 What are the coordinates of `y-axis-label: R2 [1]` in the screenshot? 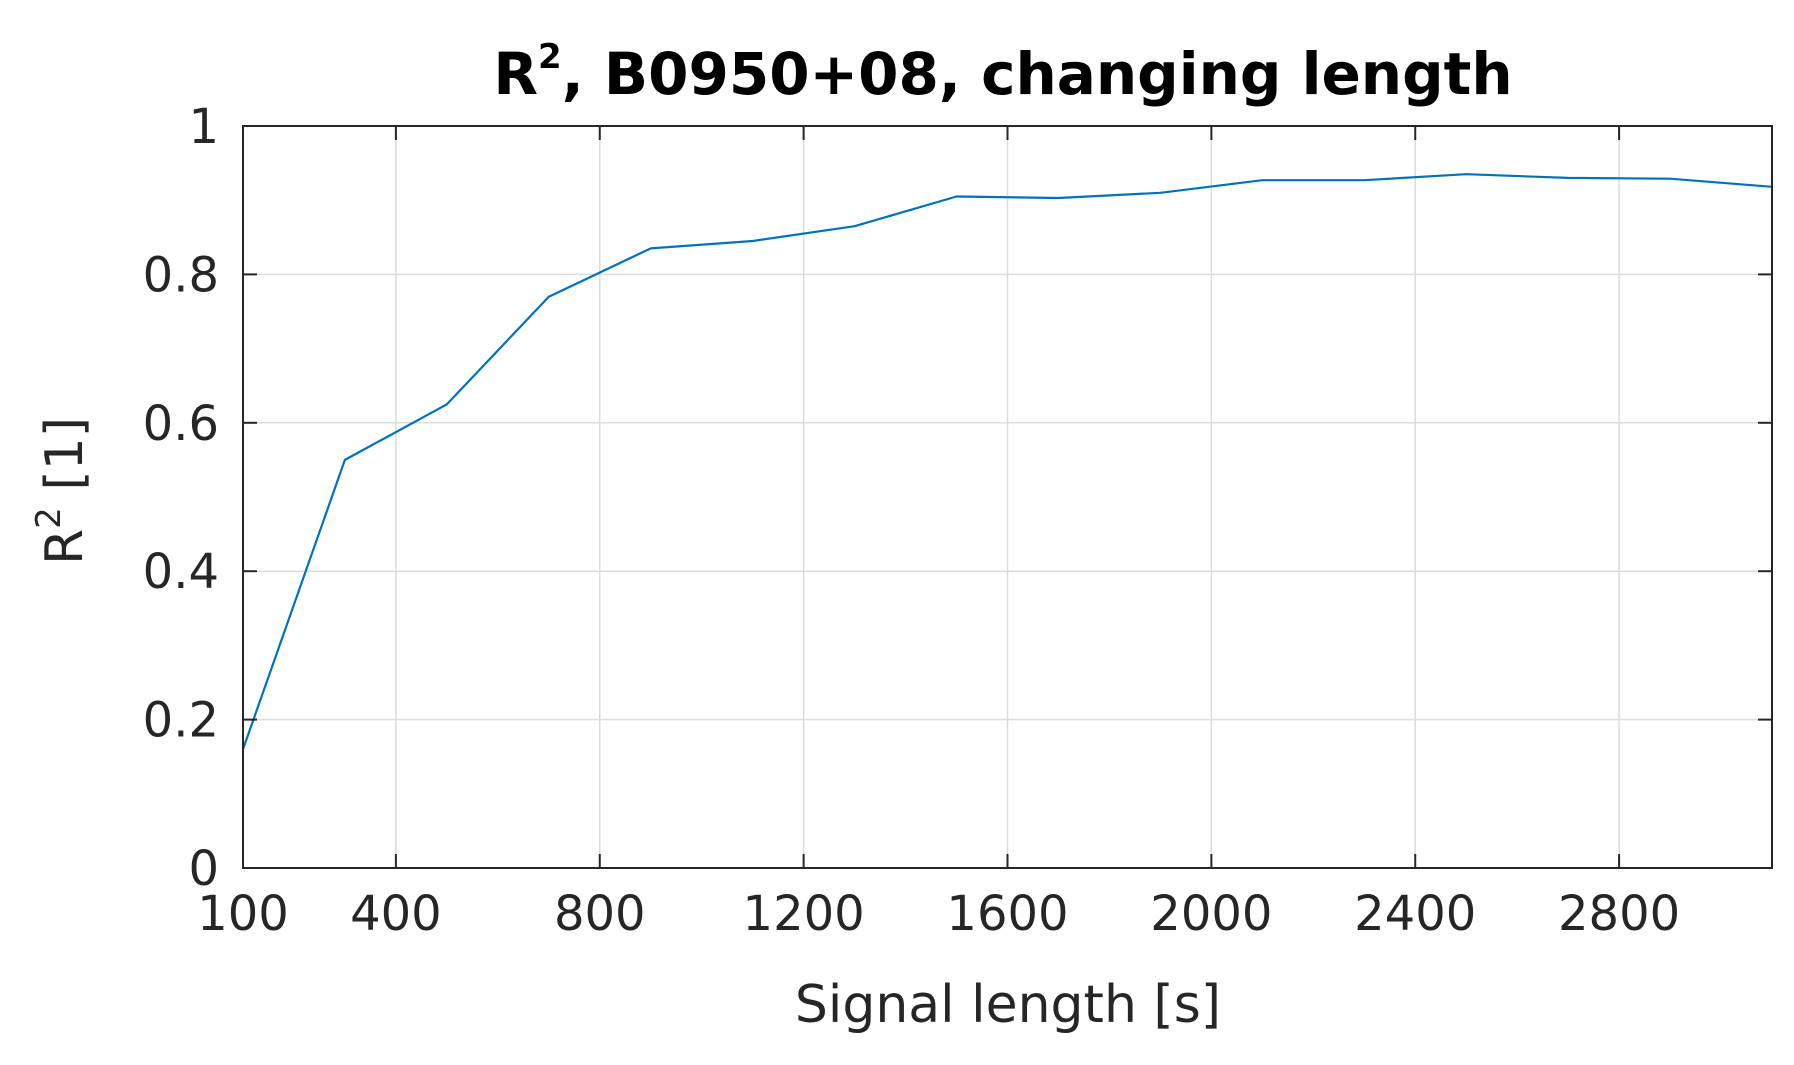 It's located at (62, 491).